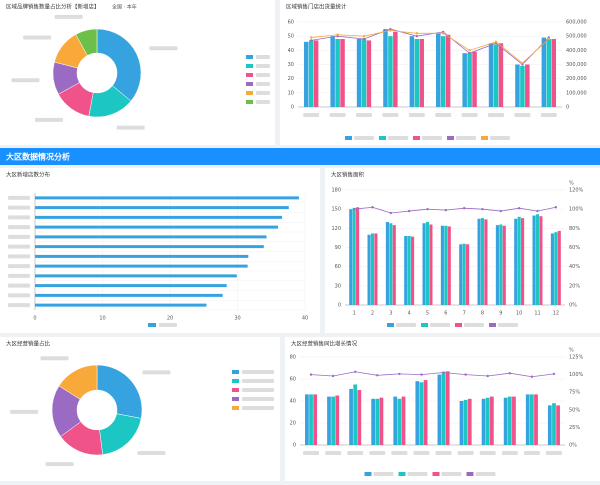 Image resolution: width=600 pixels, height=485 pixels. I want to click on y-tick-label: 30, so click(338, 286).